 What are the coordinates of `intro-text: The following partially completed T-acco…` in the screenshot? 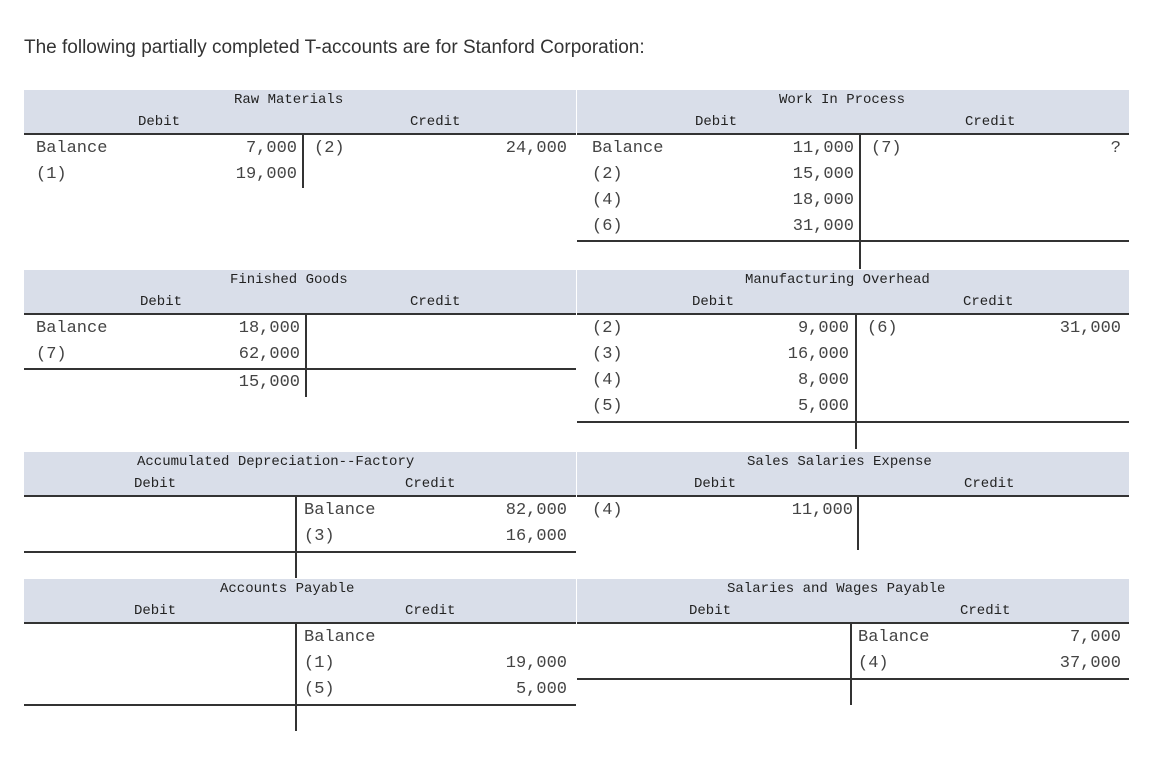 It's located at (334, 47).